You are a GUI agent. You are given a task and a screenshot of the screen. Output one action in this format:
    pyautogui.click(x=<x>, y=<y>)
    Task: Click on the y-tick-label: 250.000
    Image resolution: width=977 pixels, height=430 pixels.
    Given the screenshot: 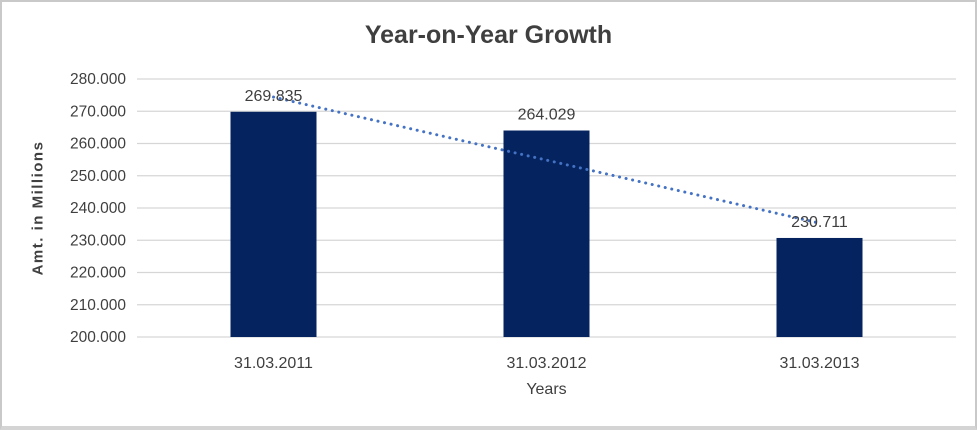 What is the action you would take?
    pyautogui.click(x=98, y=176)
    